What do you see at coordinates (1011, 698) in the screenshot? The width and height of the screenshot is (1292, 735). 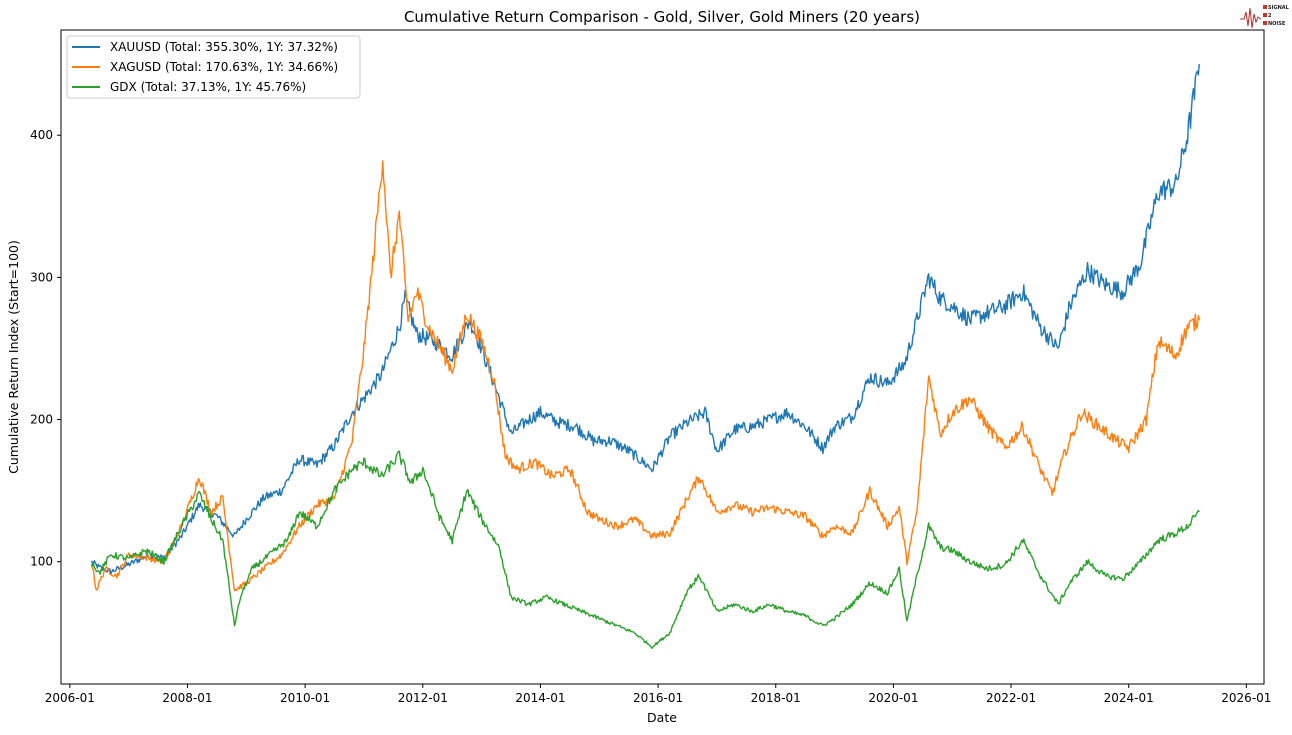 I see `x-tick-label: 2022-01` at bounding box center [1011, 698].